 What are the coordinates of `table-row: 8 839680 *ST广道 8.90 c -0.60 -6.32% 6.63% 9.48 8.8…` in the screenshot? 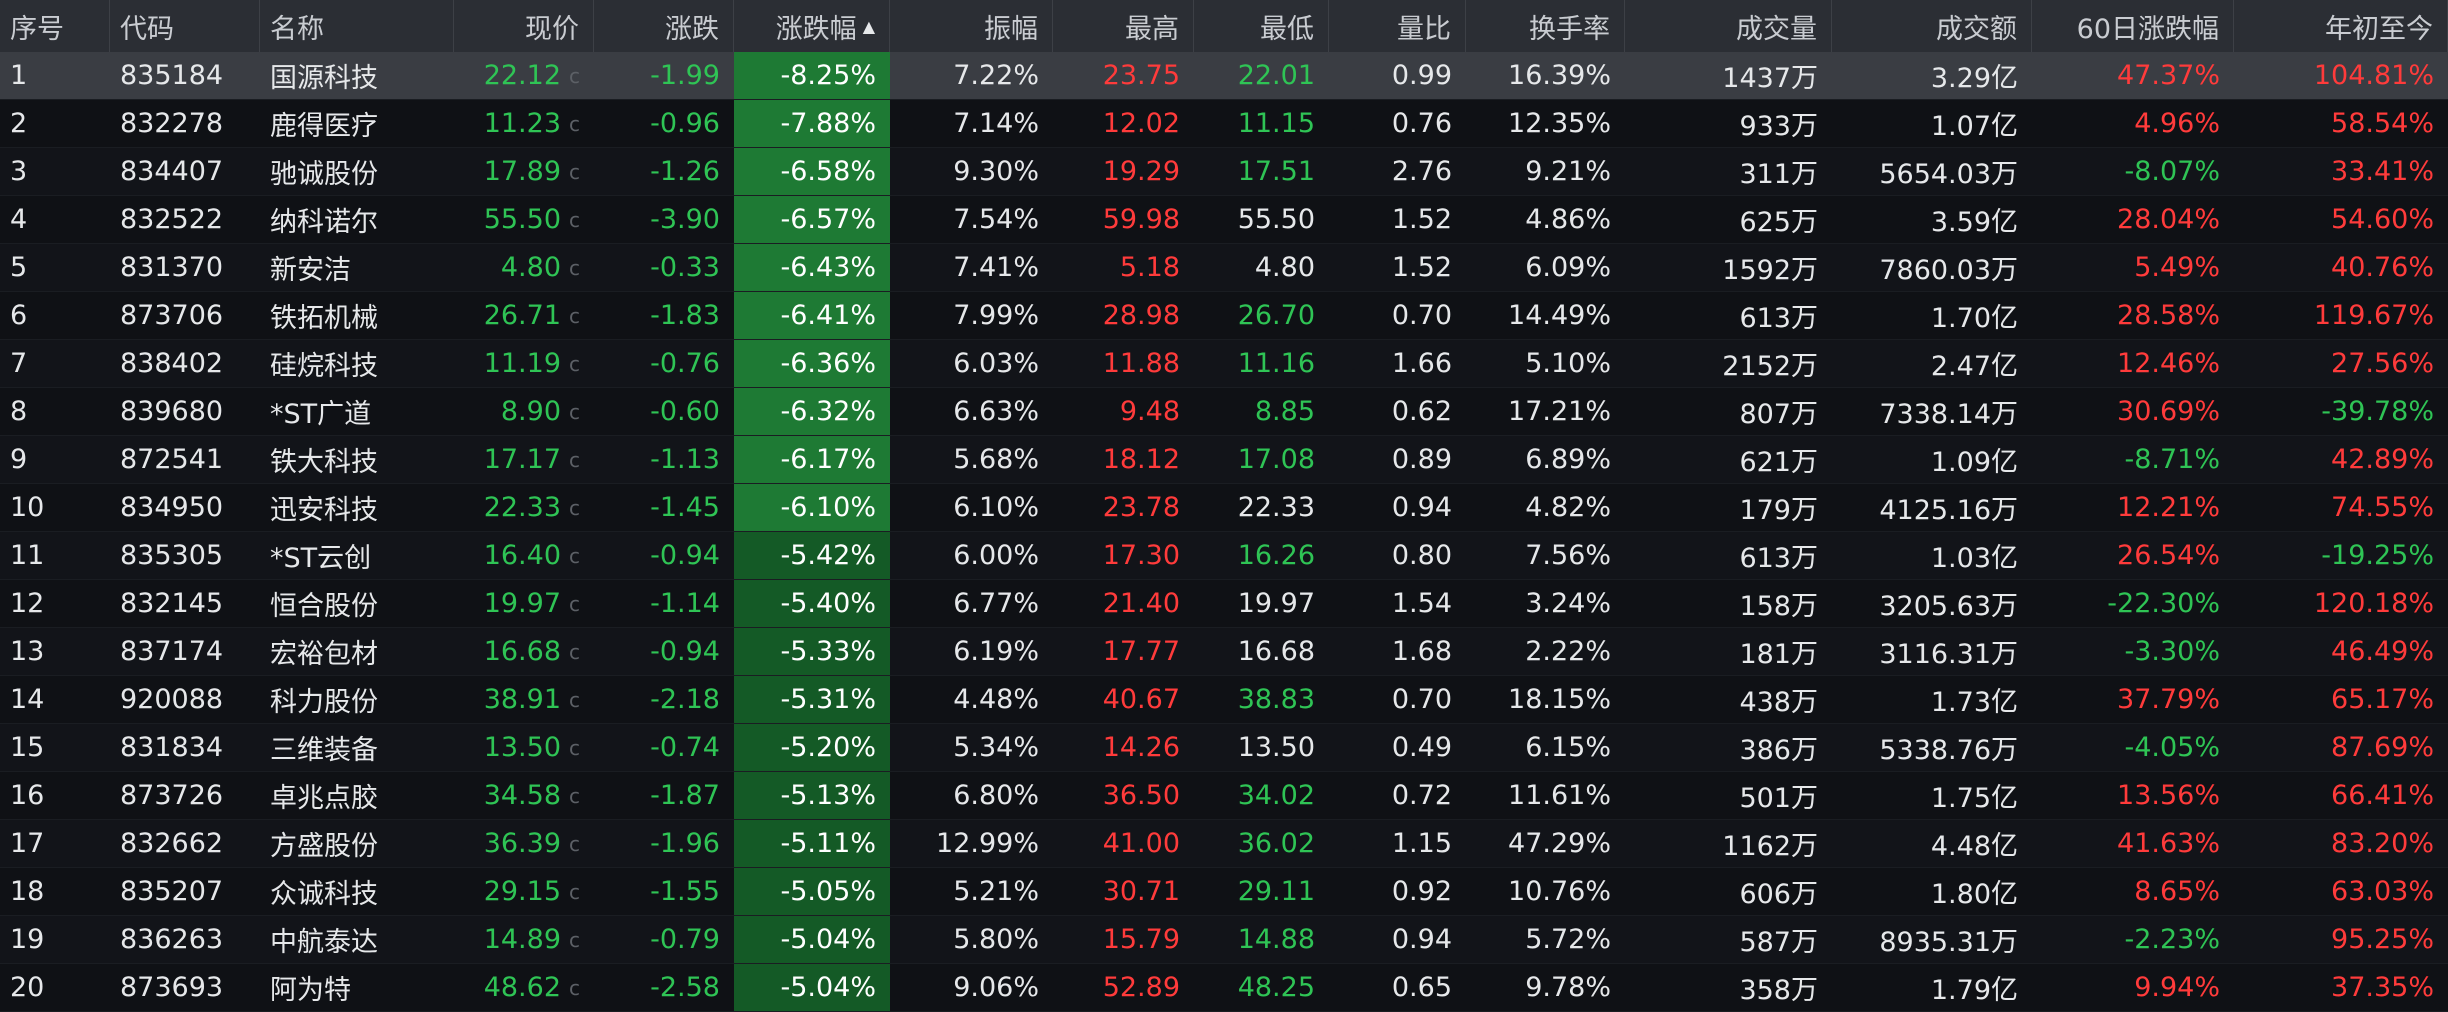 It's located at (1224, 412).